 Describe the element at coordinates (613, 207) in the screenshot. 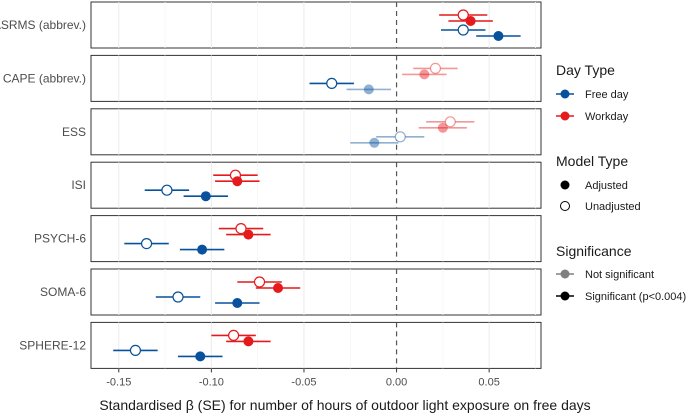

I see `legend-label-unadjusted: Unadjusted` at that location.